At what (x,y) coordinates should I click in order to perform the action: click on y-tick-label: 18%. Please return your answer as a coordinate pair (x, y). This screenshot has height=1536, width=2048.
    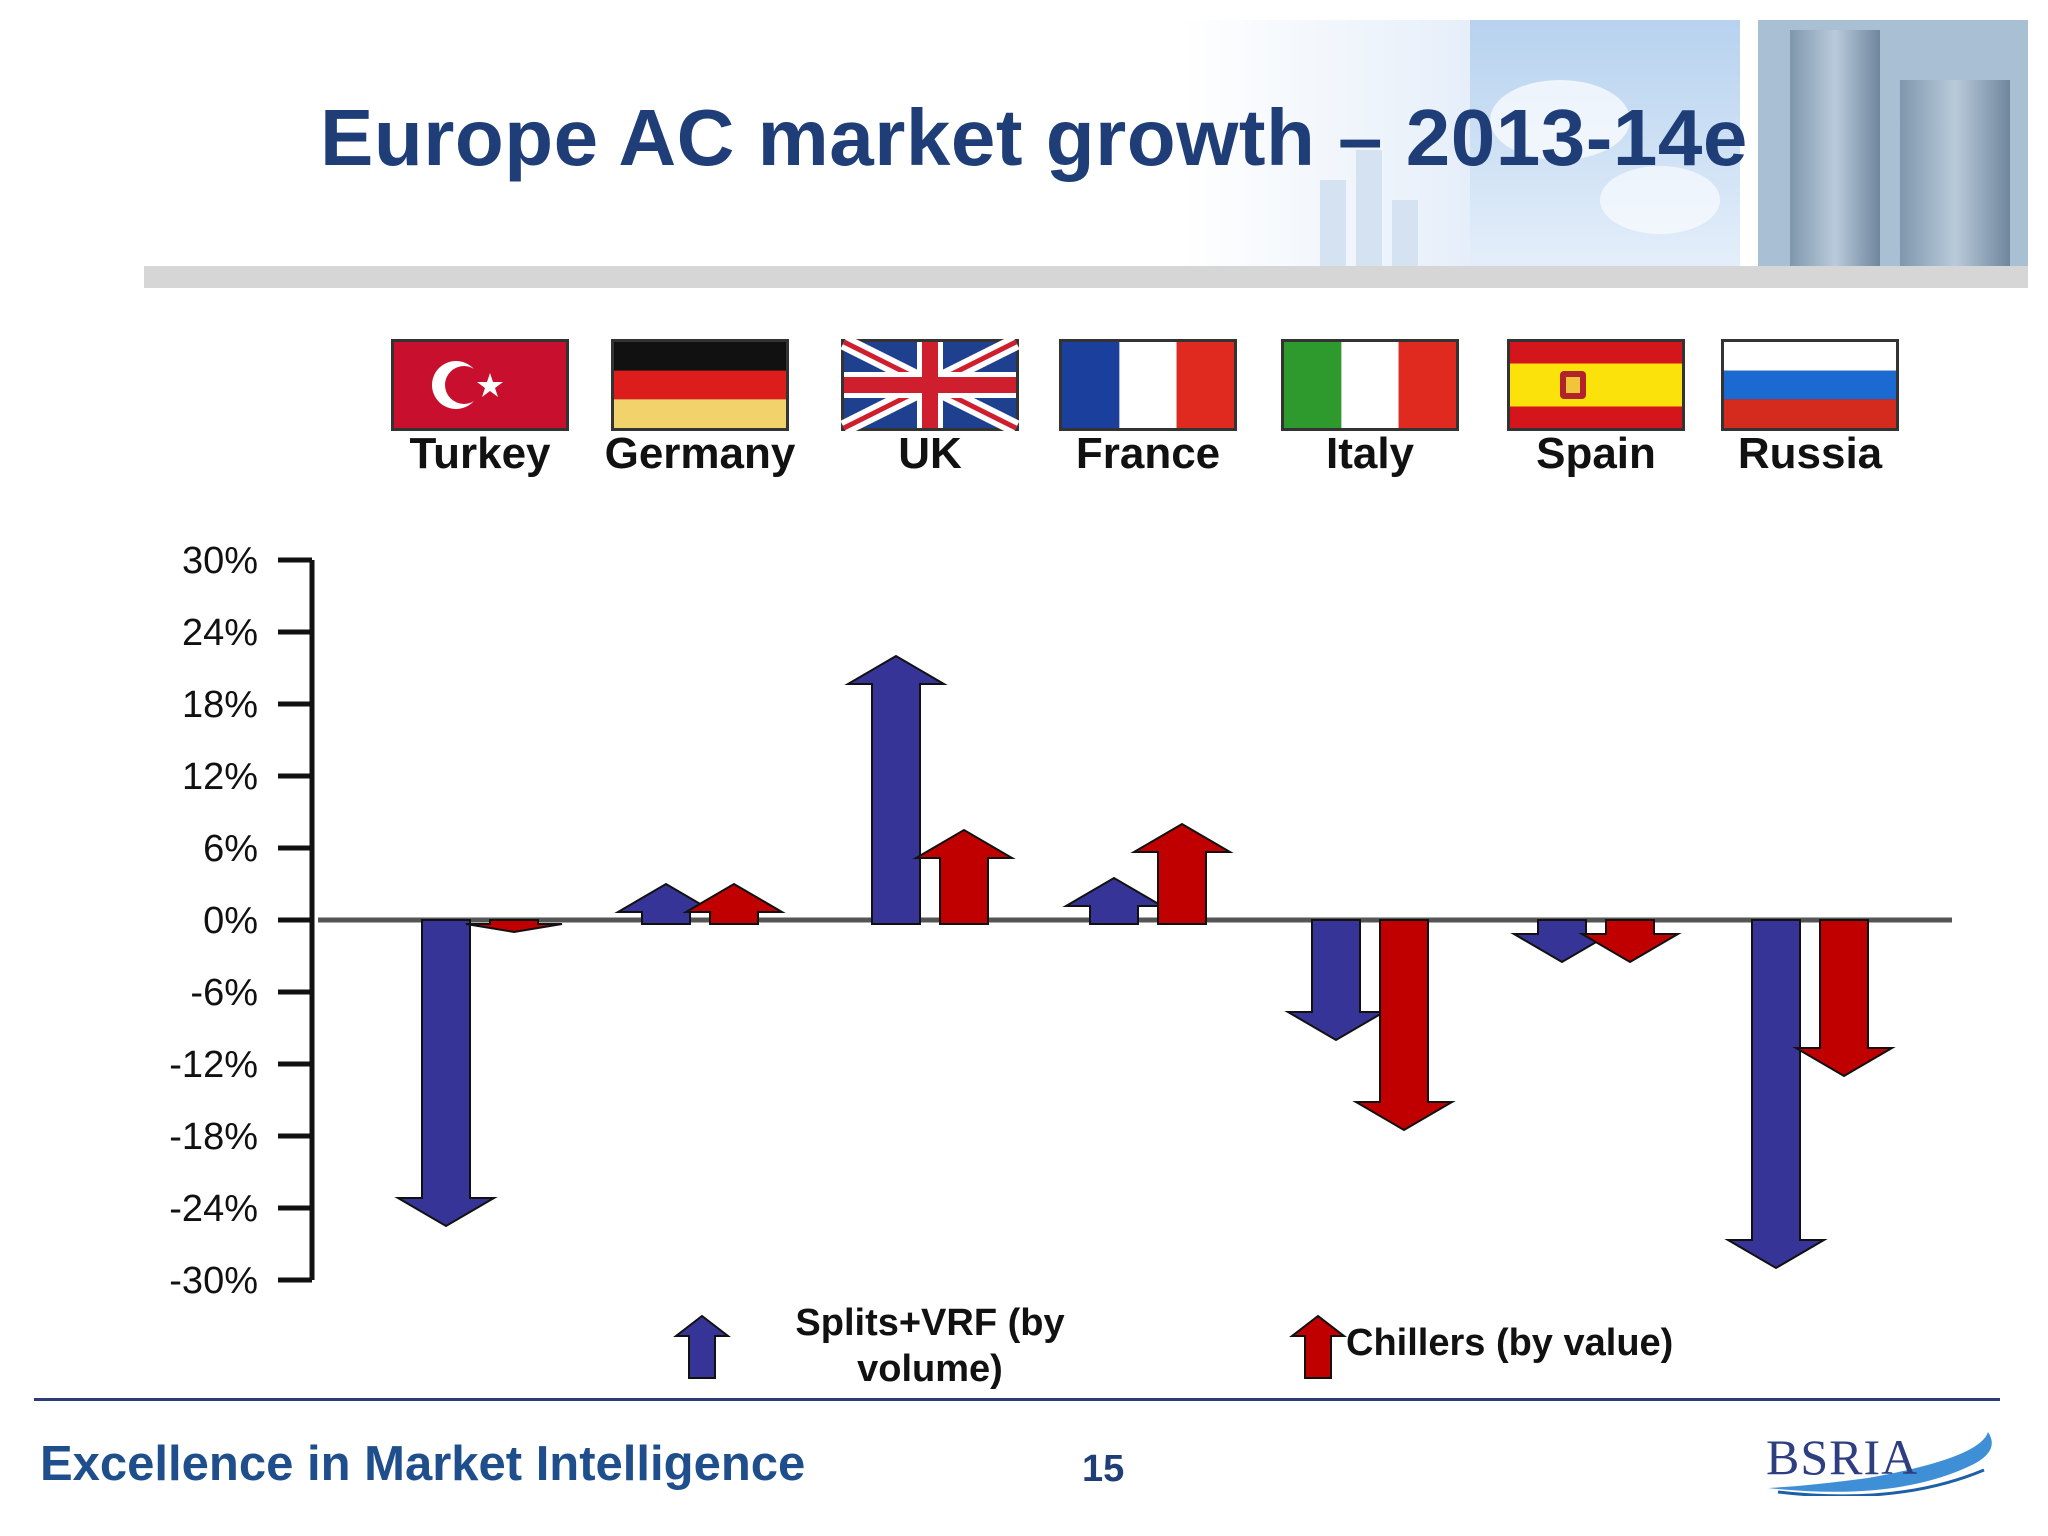
    Looking at the image, I should click on (220, 705).